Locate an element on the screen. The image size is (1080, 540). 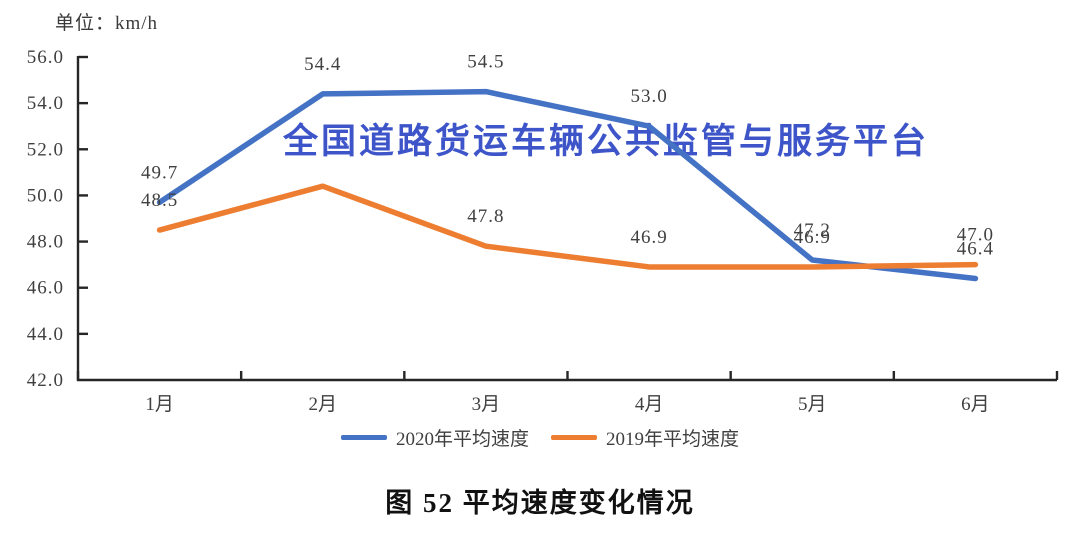
svg-text: 47.0 is located at coordinates (975, 235).